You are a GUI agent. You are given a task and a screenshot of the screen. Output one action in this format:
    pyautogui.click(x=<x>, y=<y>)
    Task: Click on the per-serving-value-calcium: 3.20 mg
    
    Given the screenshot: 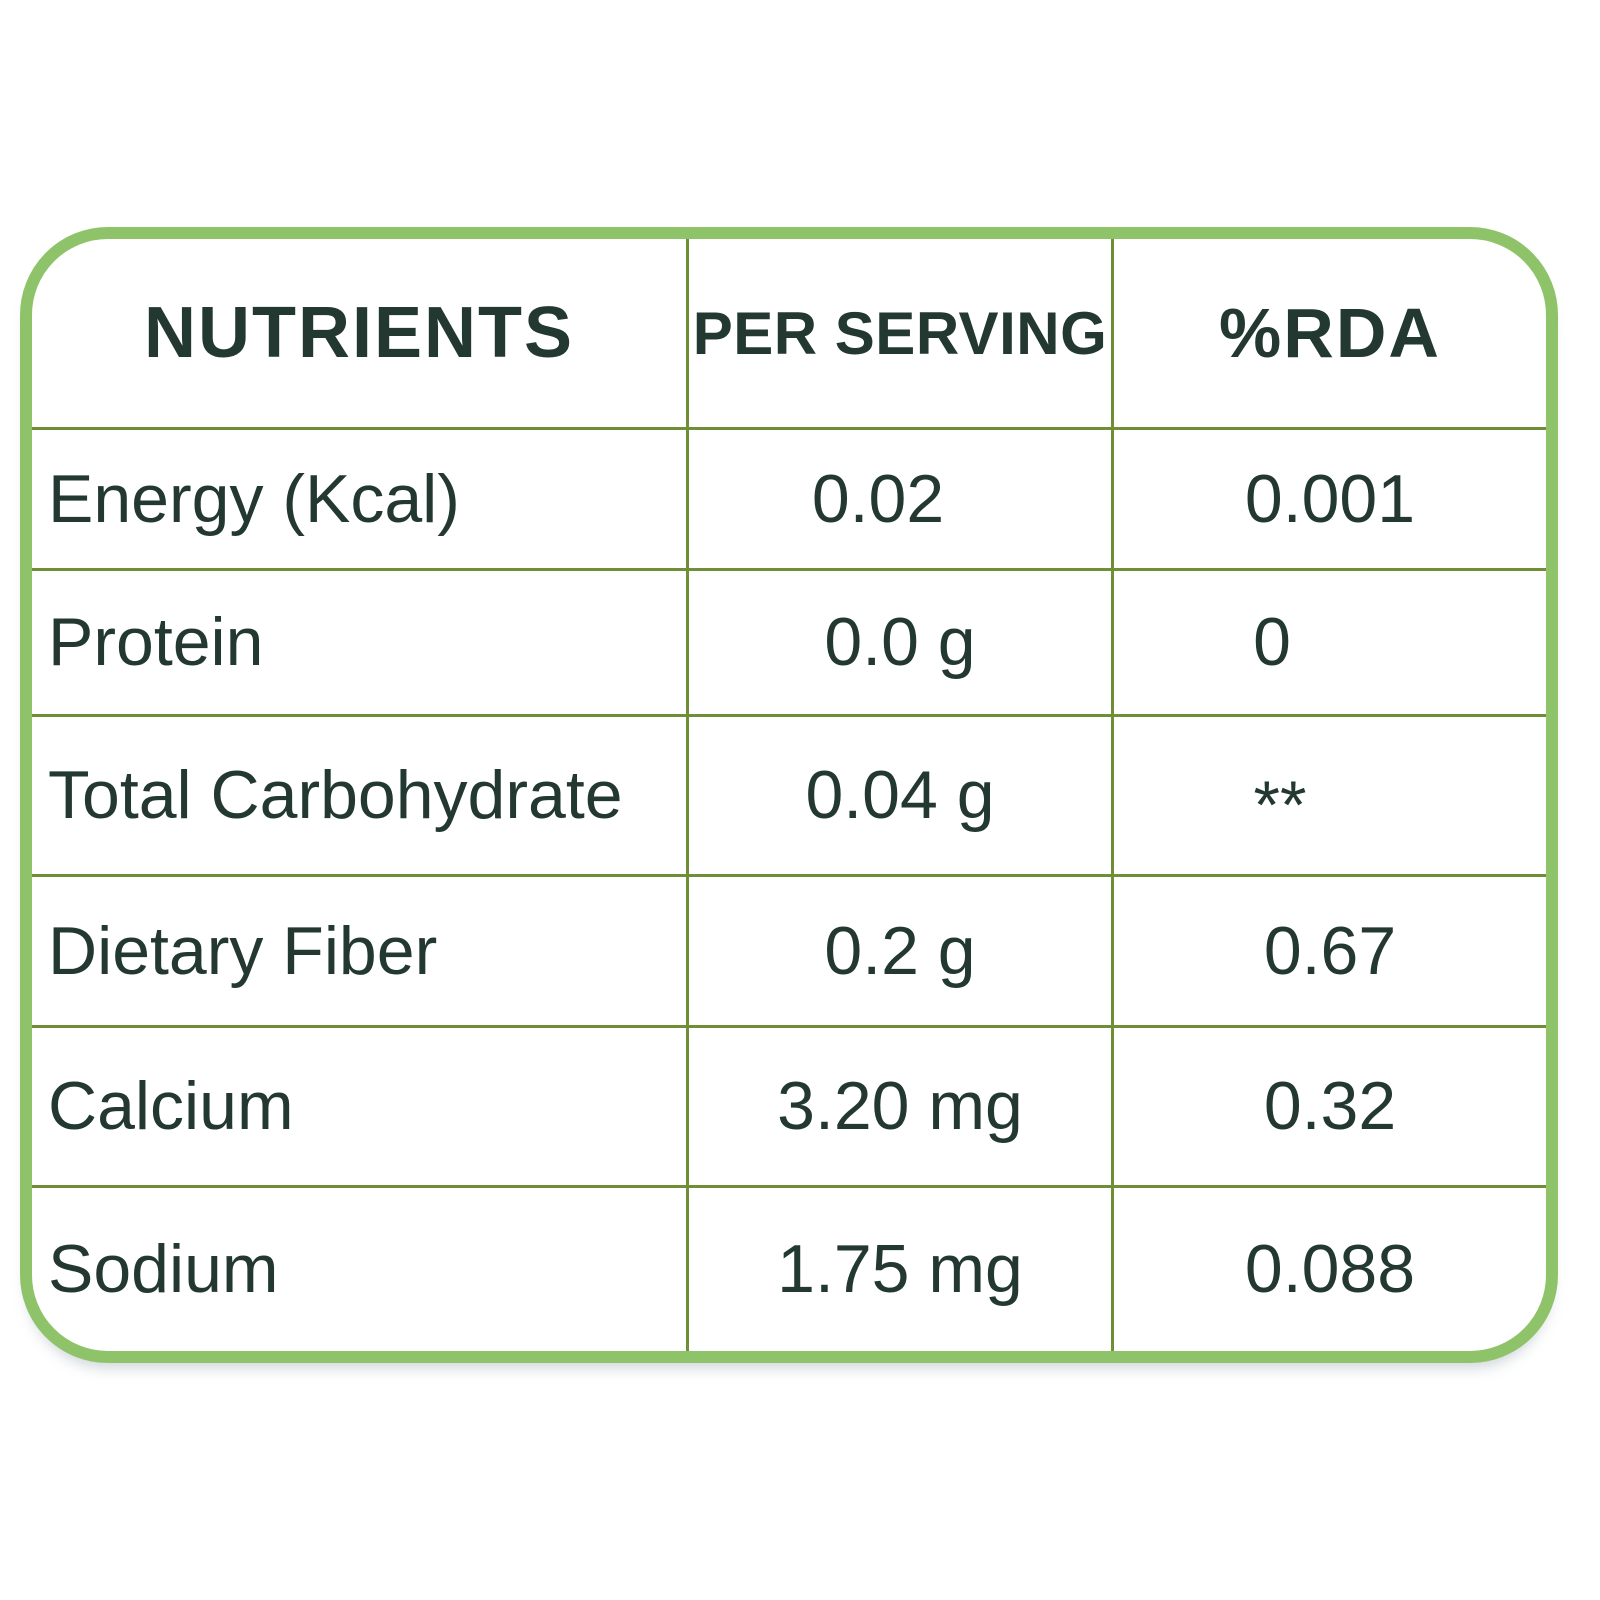 What is the action you would take?
    pyautogui.click(x=898, y=1105)
    